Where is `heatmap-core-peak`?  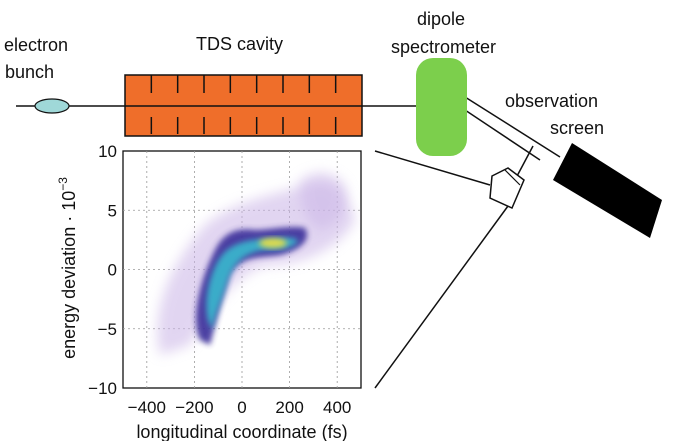
heatmap-core-peak is located at coordinates (273, 243).